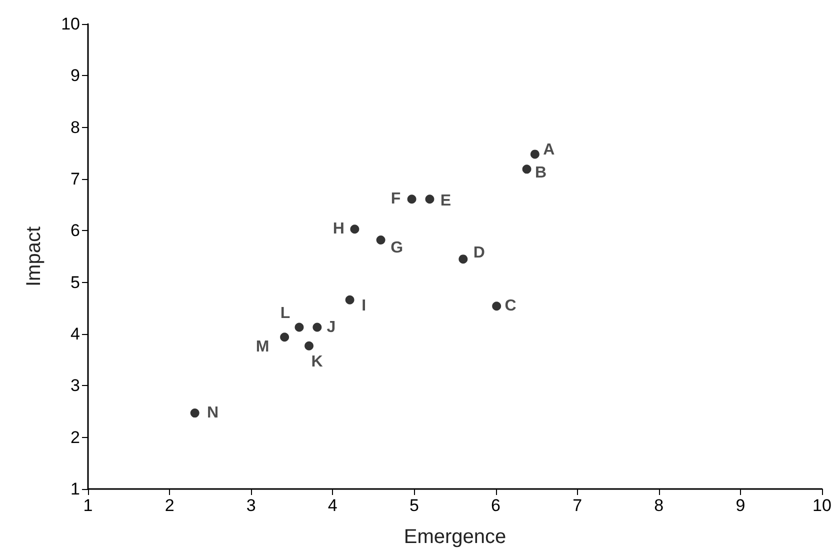  What do you see at coordinates (75, 230) in the screenshot?
I see `y-tick-label: 6` at bounding box center [75, 230].